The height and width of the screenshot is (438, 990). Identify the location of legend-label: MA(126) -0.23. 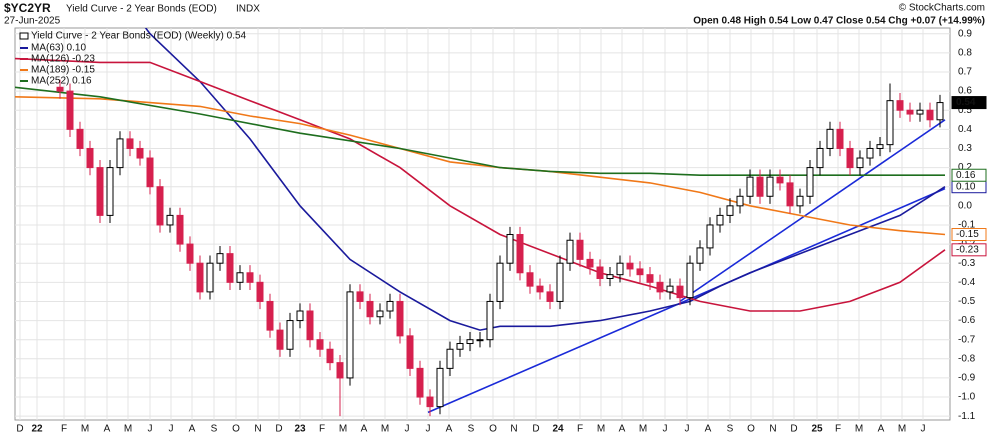
(63, 59).